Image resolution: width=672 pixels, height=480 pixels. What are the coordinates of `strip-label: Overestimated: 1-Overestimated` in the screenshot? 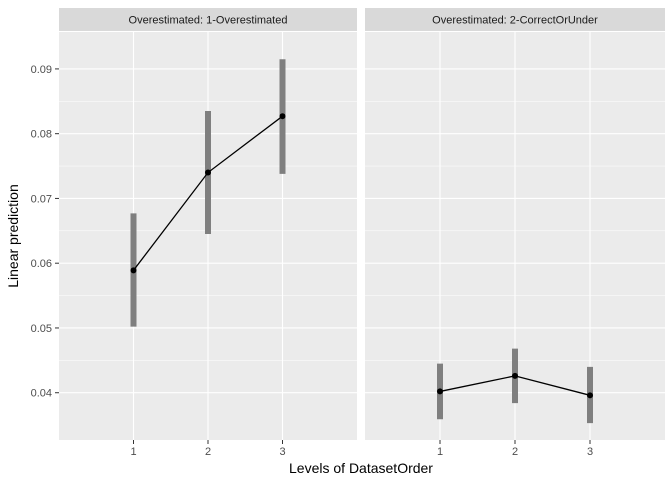 It's located at (208, 21).